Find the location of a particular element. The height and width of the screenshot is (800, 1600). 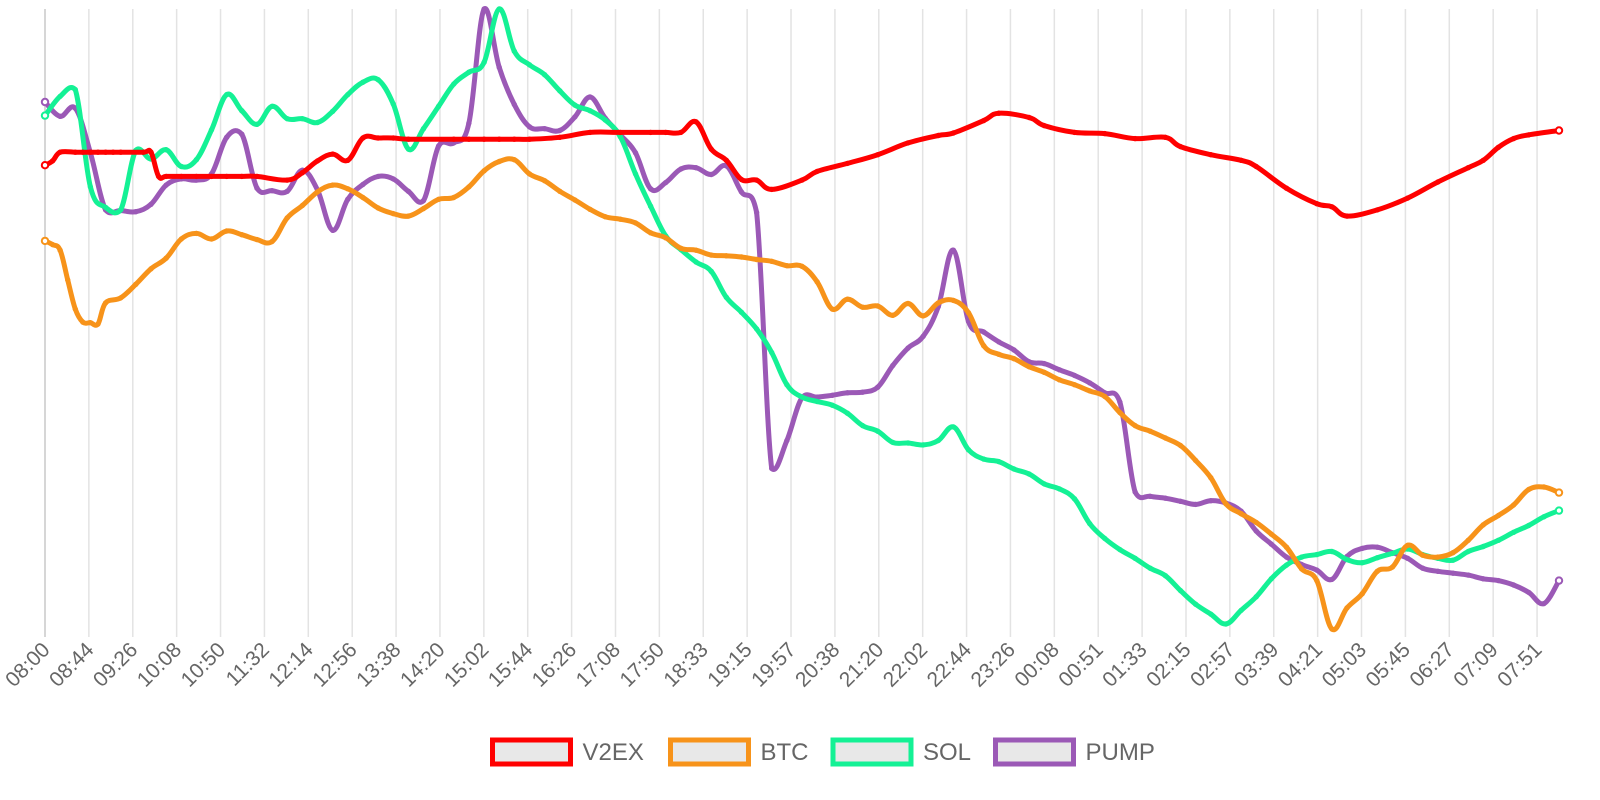

legend-item-sol: SOL is located at coordinates (900, 752).